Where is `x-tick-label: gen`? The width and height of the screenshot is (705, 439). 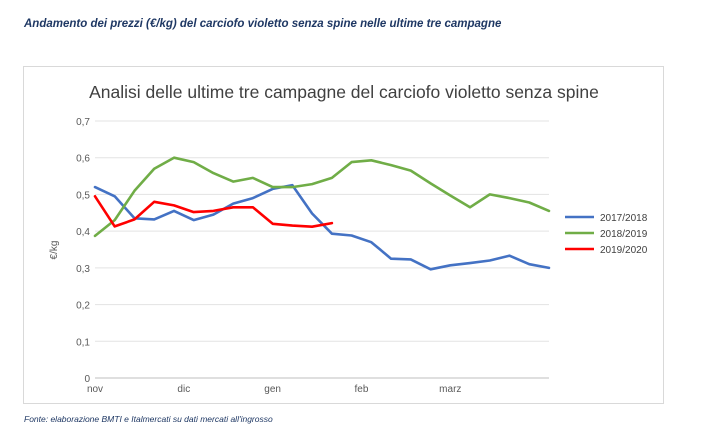 x-tick-label: gen is located at coordinates (272, 389).